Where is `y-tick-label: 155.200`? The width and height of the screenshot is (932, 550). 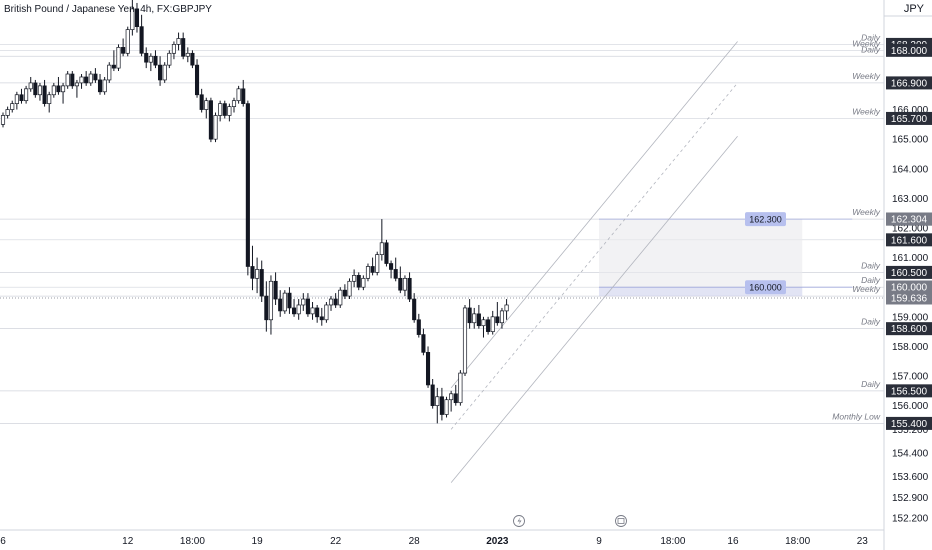 y-tick-label: 155.200 is located at coordinates (910, 430).